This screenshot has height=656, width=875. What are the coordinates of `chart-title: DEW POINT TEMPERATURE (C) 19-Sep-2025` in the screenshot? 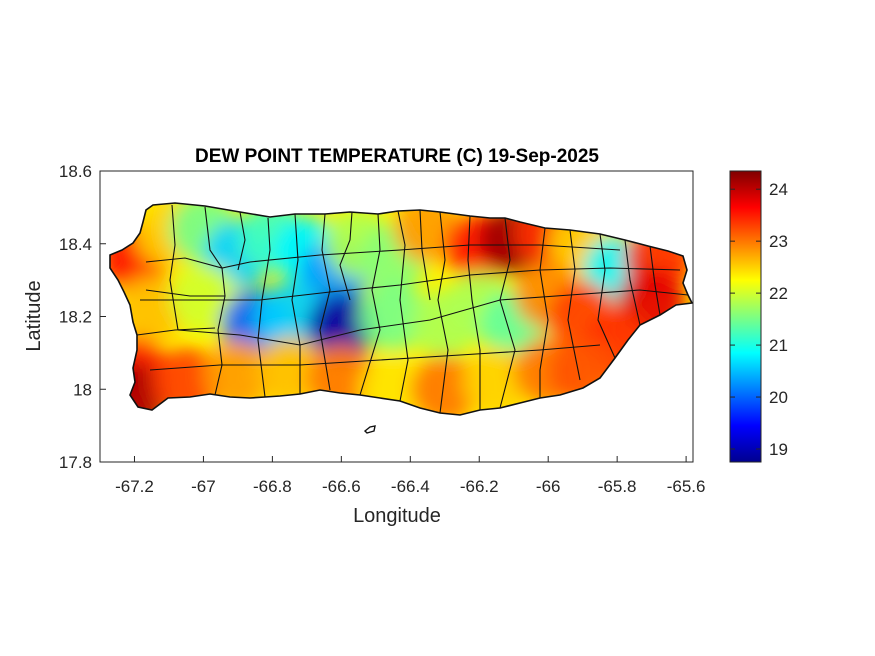 It's located at (397, 156).